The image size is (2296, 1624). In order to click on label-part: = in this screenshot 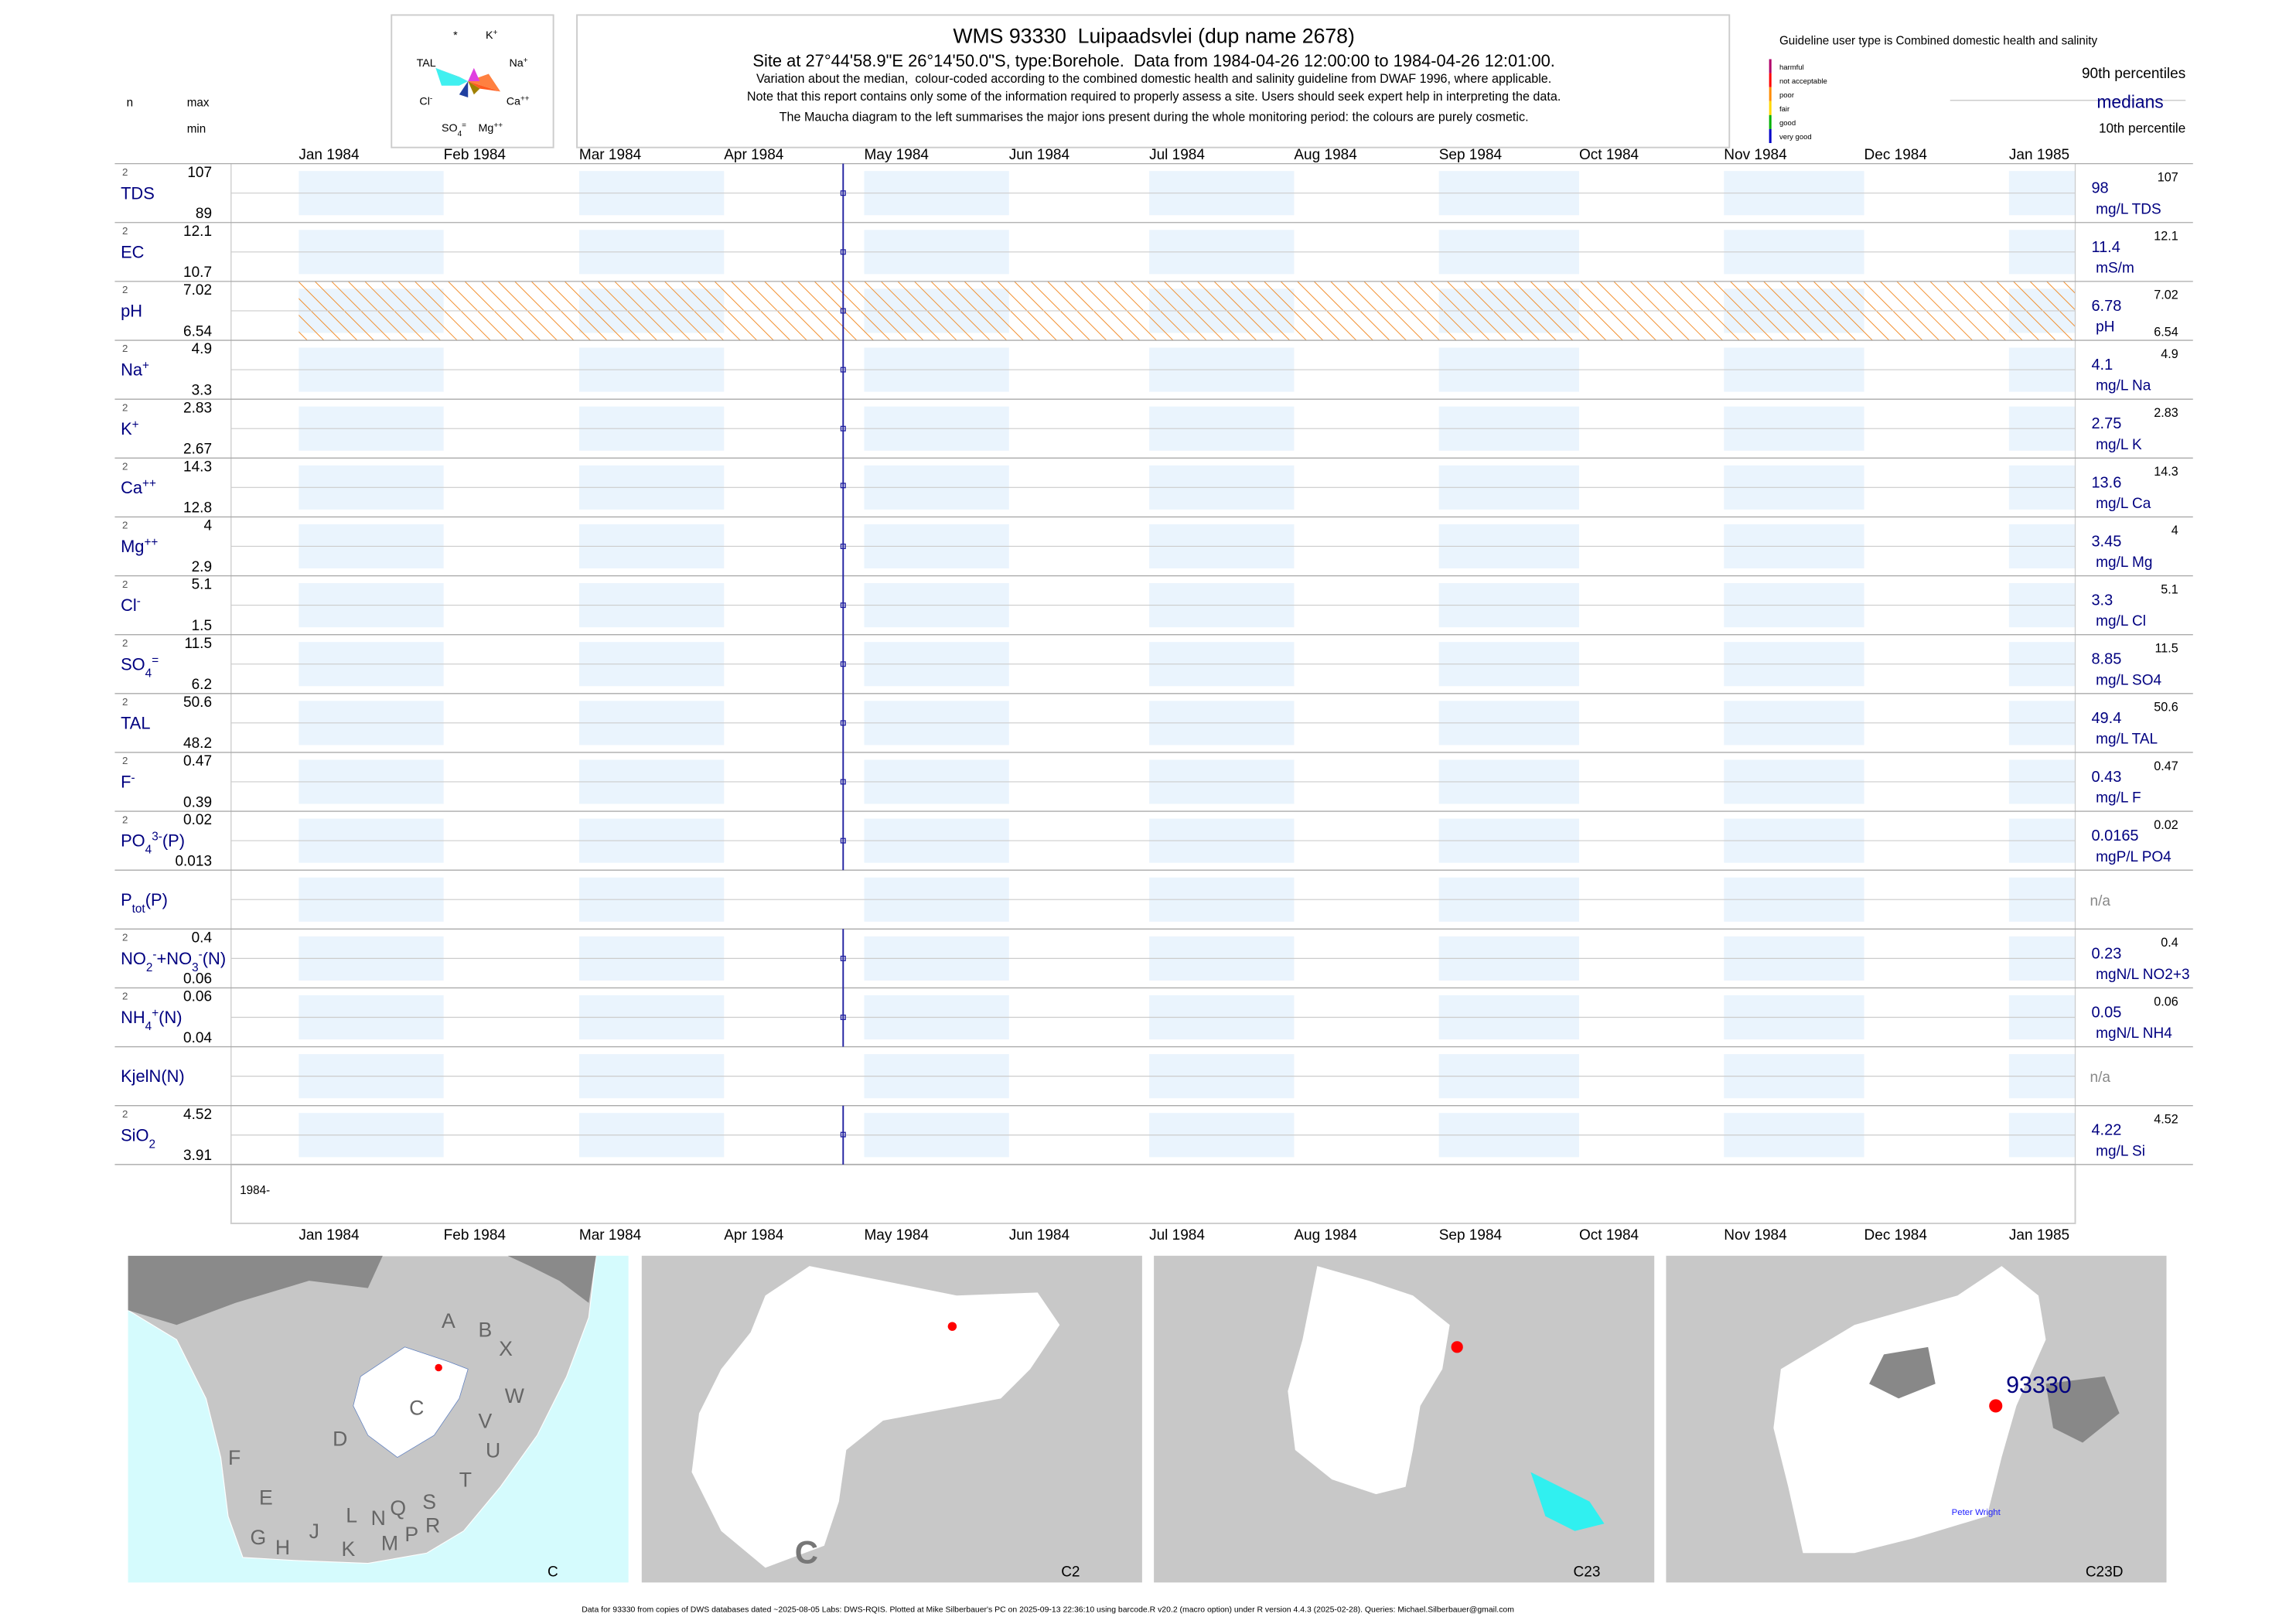, I will do `click(155, 660)`.